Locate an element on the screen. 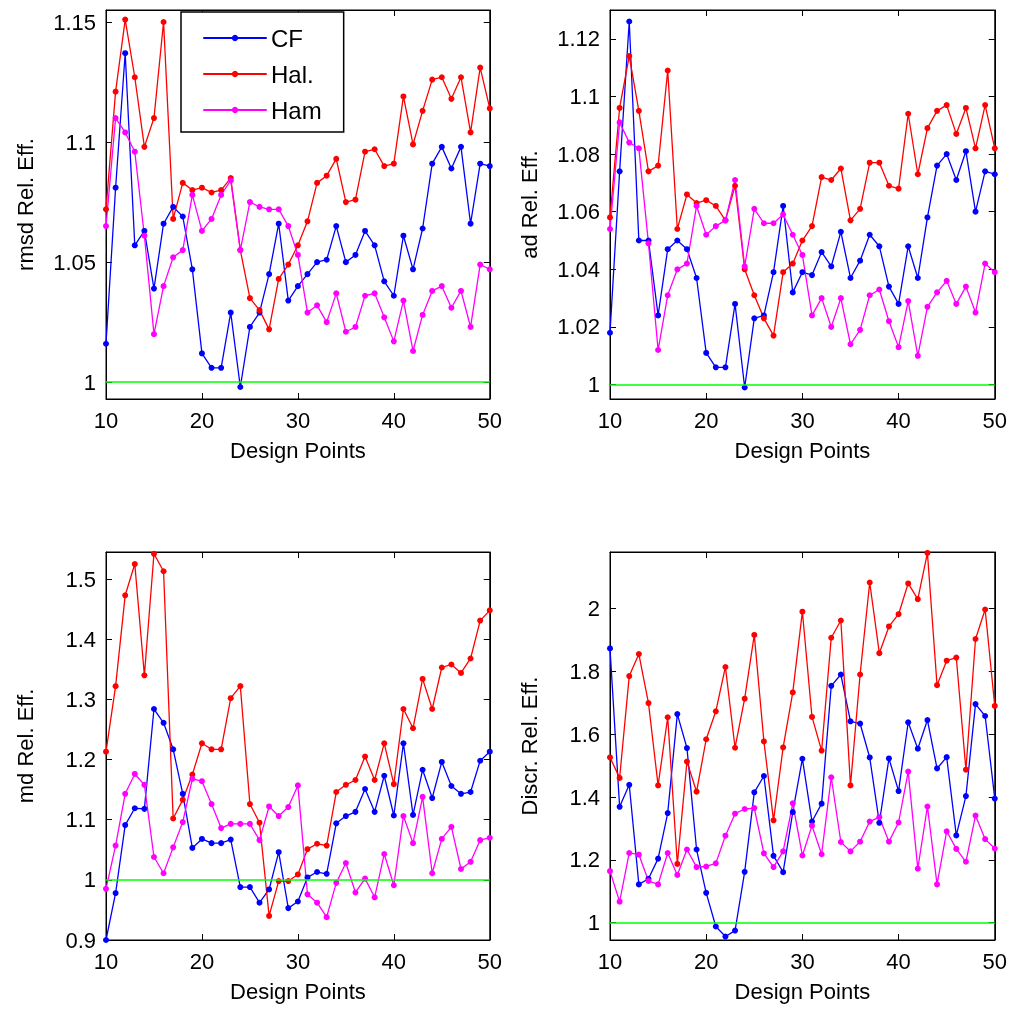  y-axis-title: Discr. Rel. Eff. is located at coordinates (529, 746).